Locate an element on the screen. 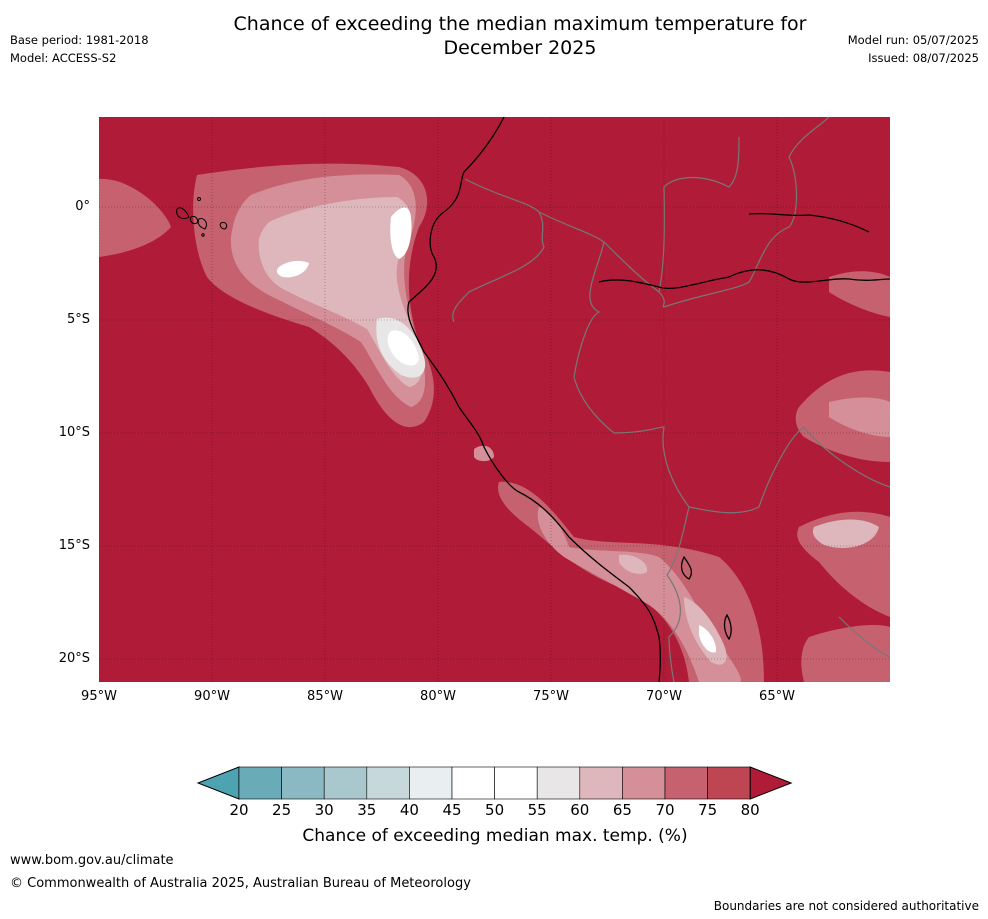 This screenshot has height=919, width=988. lon-label-95w: 95°W is located at coordinates (99, 696).